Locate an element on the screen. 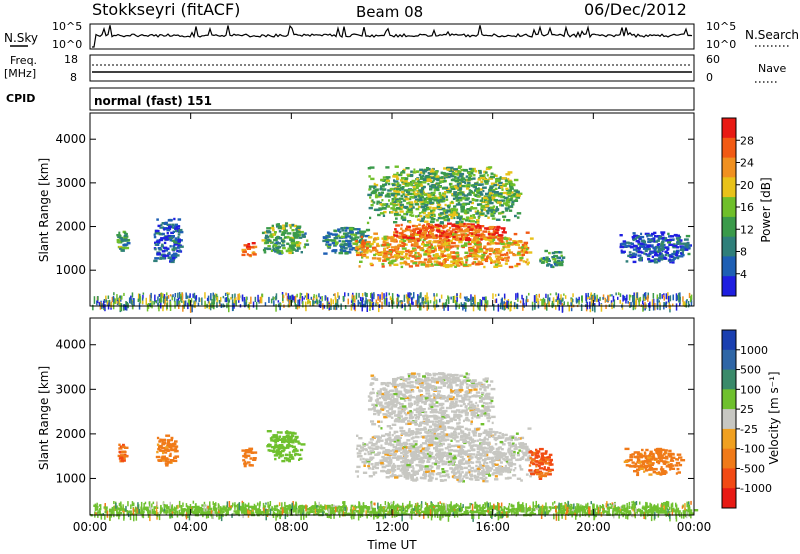 The image size is (800, 554). power-colorbar-swatch is located at coordinates (729, 128).